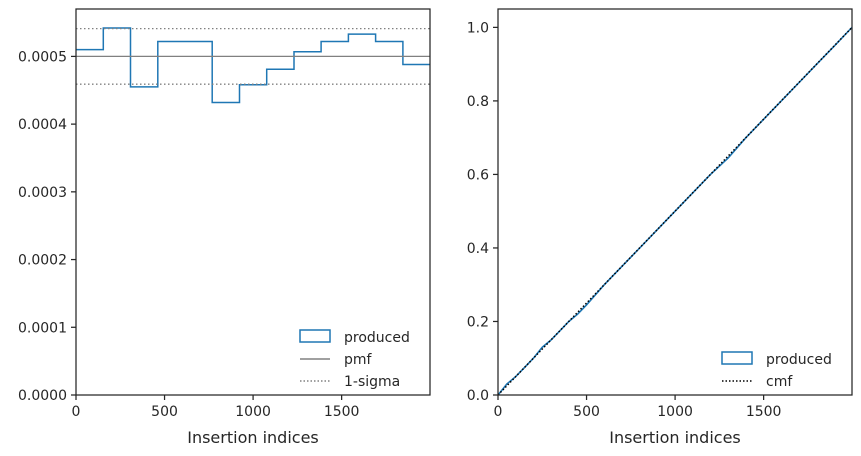  Describe the element at coordinates (478, 102) in the screenshot. I see `y-tick-label: 0.8` at that location.